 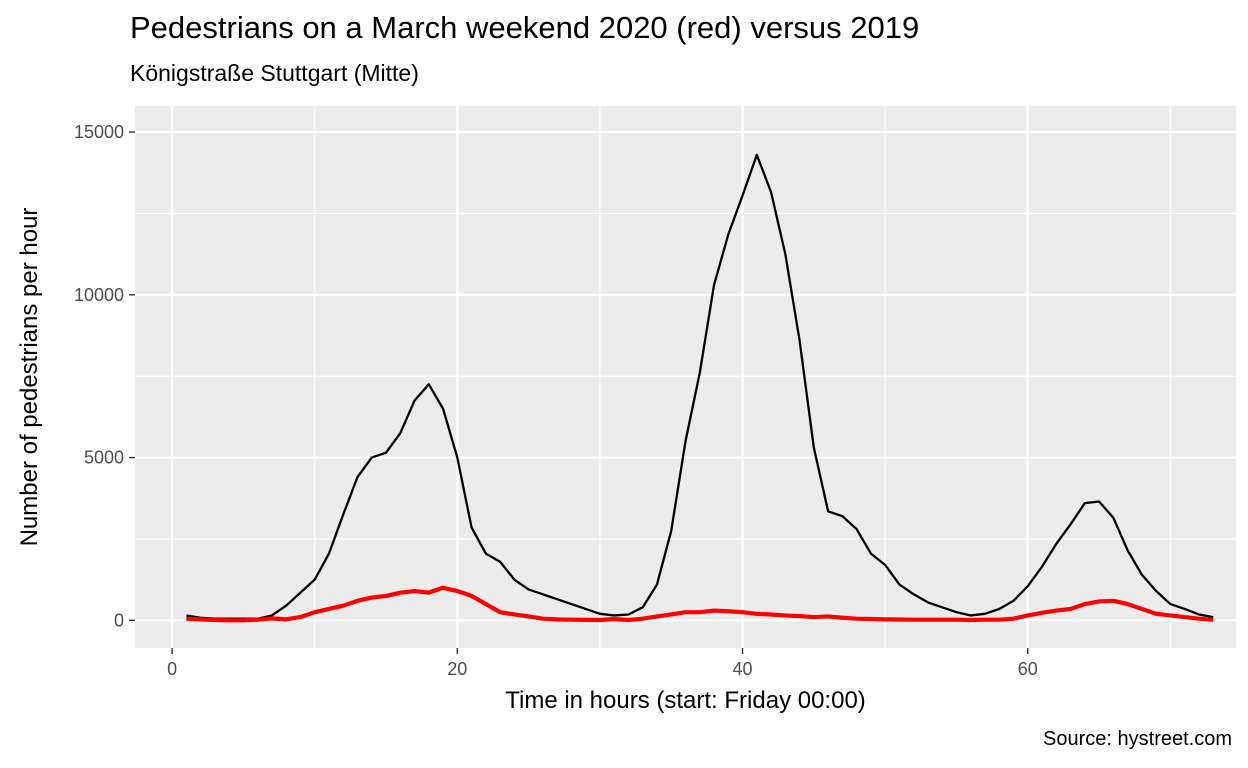 I want to click on y-tick-label: 0, so click(x=119, y=620).